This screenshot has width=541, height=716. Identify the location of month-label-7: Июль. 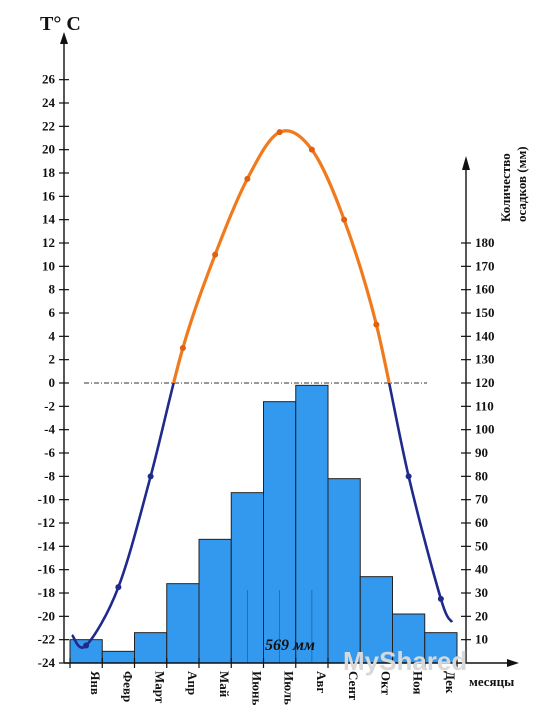
(289, 688).